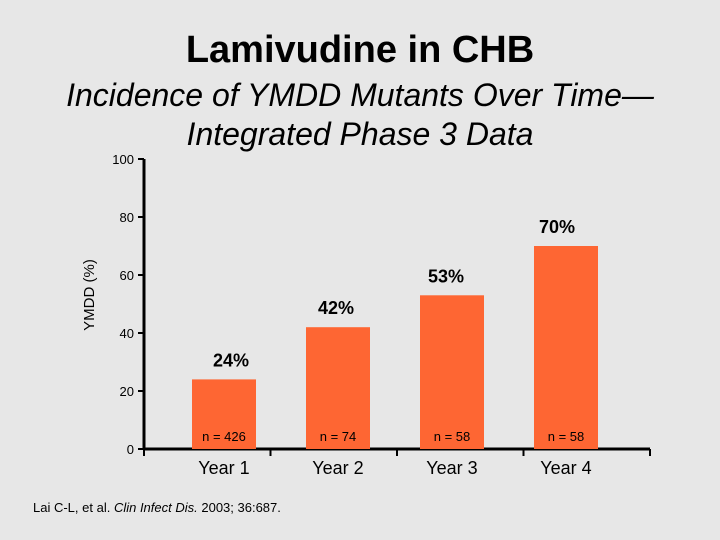 The width and height of the screenshot is (720, 540). Describe the element at coordinates (446, 276) in the screenshot. I see `bar-value-label: 53%` at that location.